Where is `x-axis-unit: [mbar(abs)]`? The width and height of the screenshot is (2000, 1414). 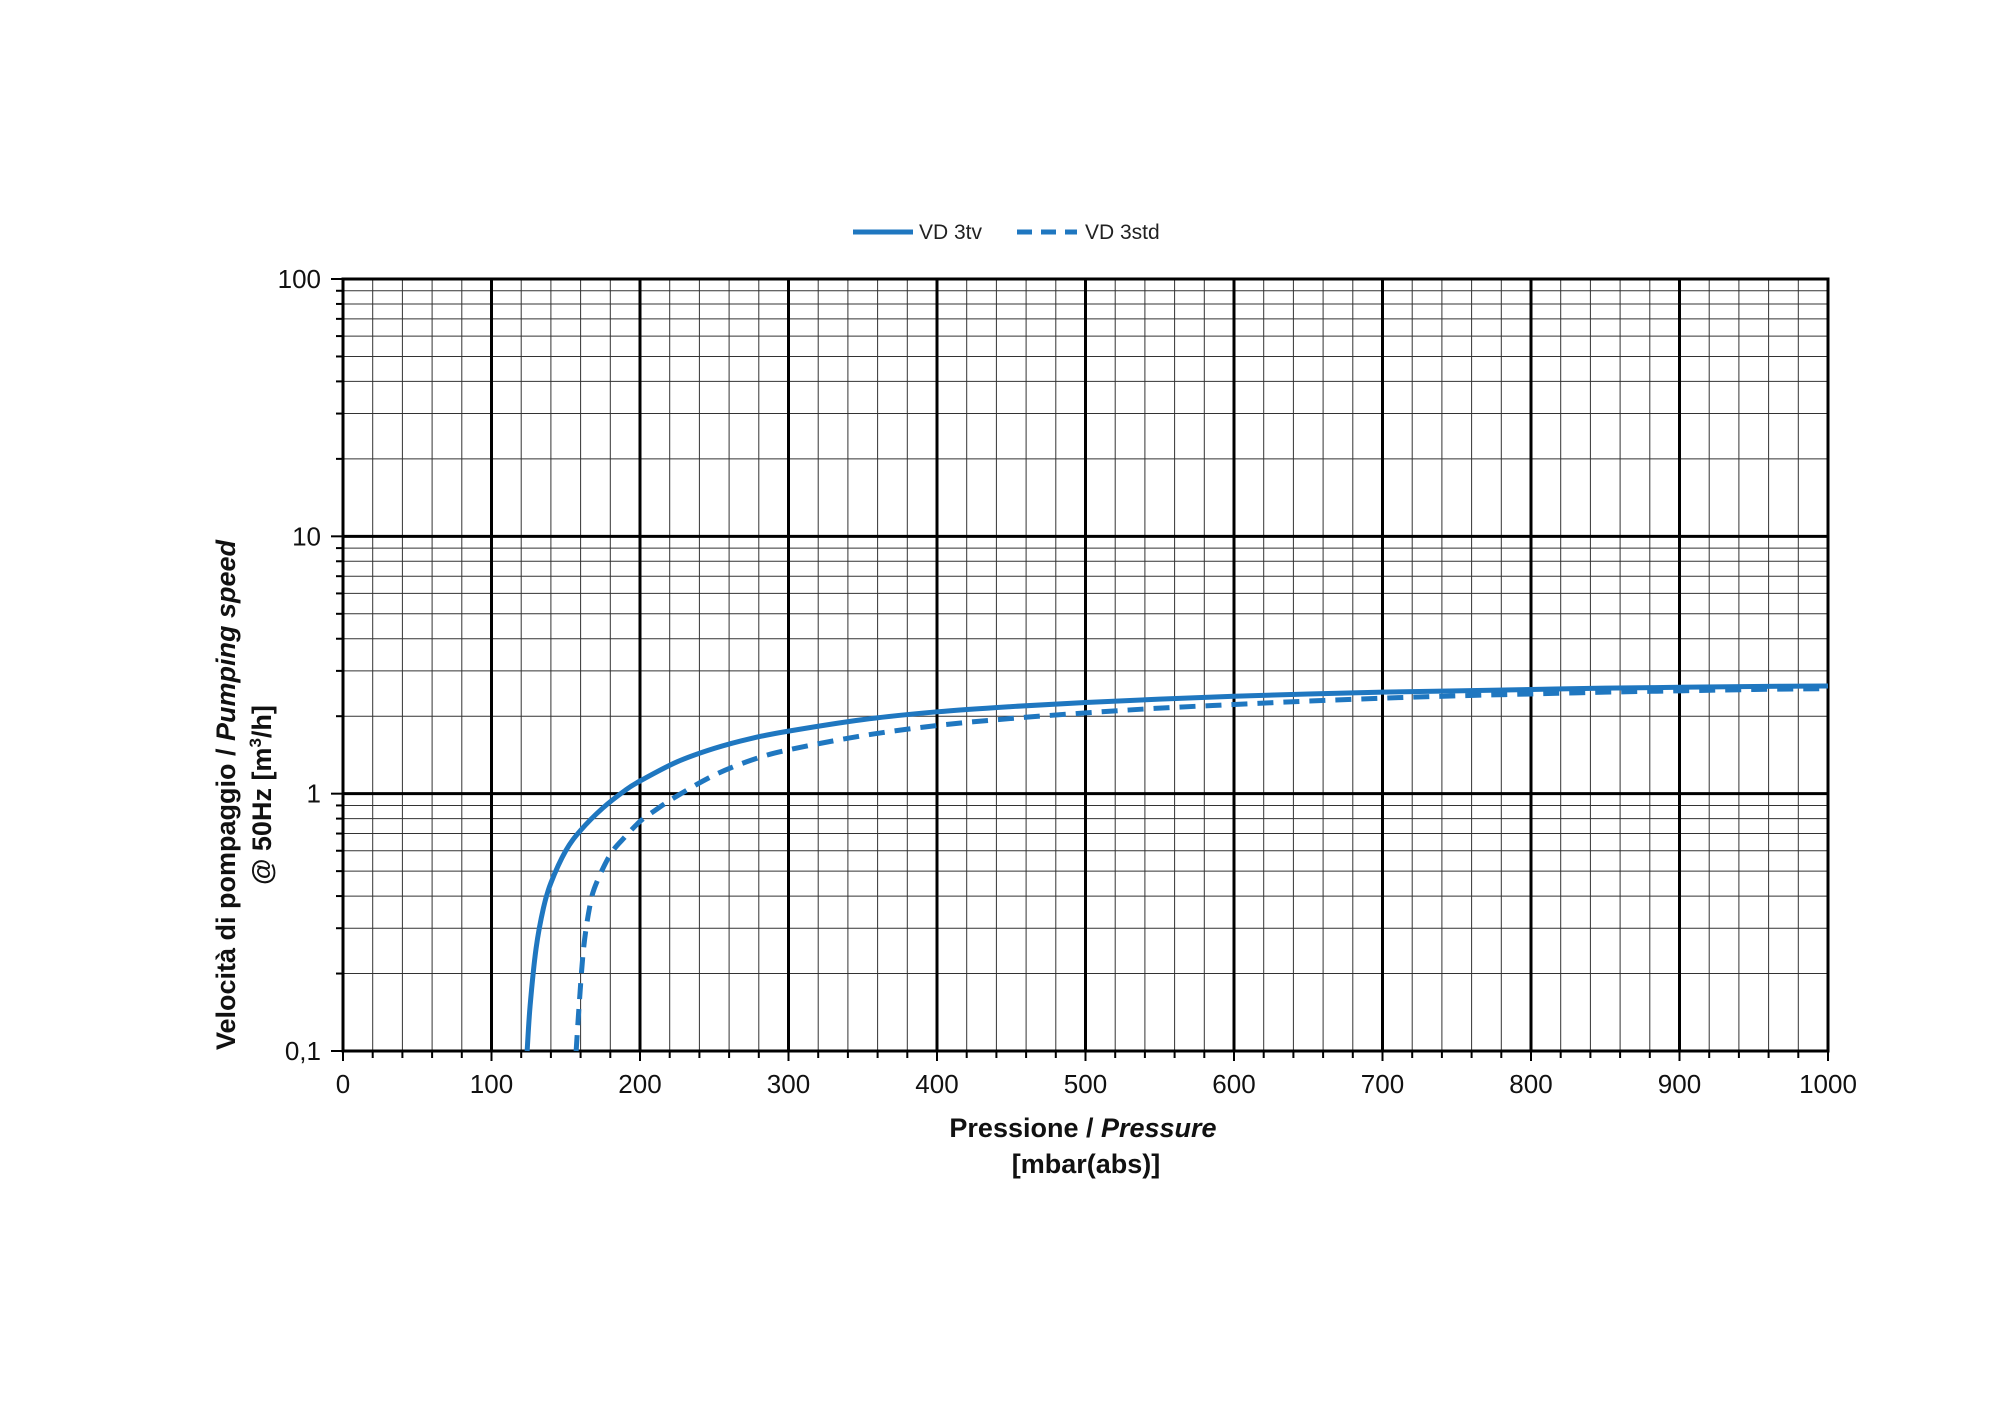
x-axis-unit: [mbar(abs)] is located at coordinates (1086, 1164).